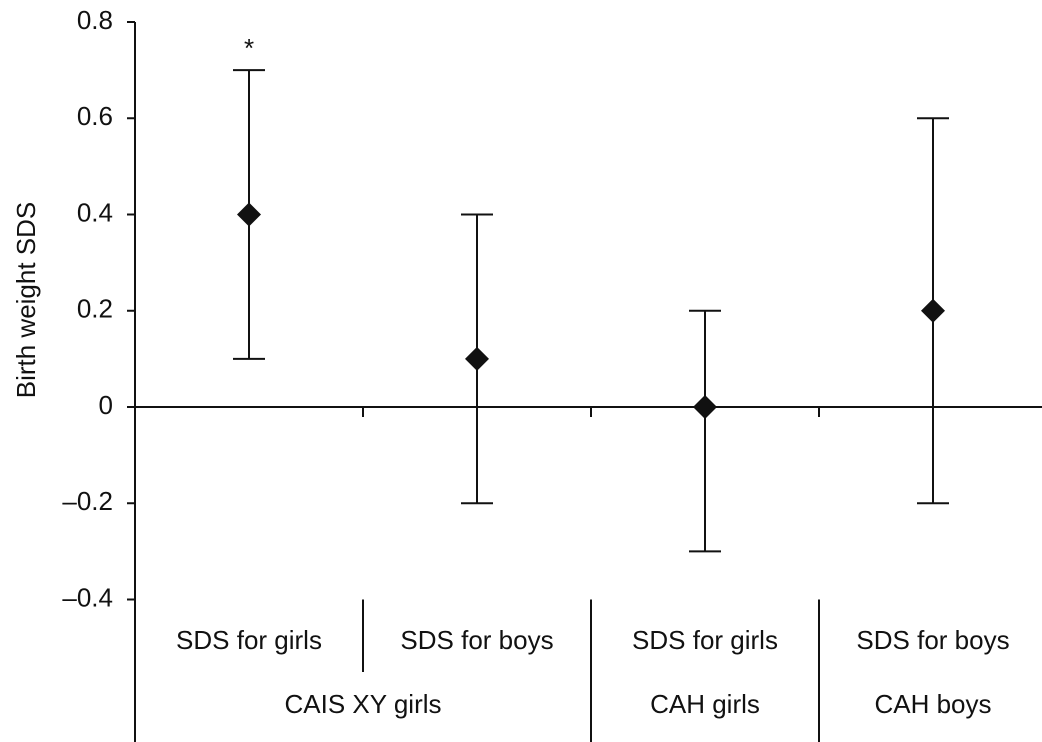  What do you see at coordinates (87, 501) in the screenshot?
I see `y-tick-label: –0.2` at bounding box center [87, 501].